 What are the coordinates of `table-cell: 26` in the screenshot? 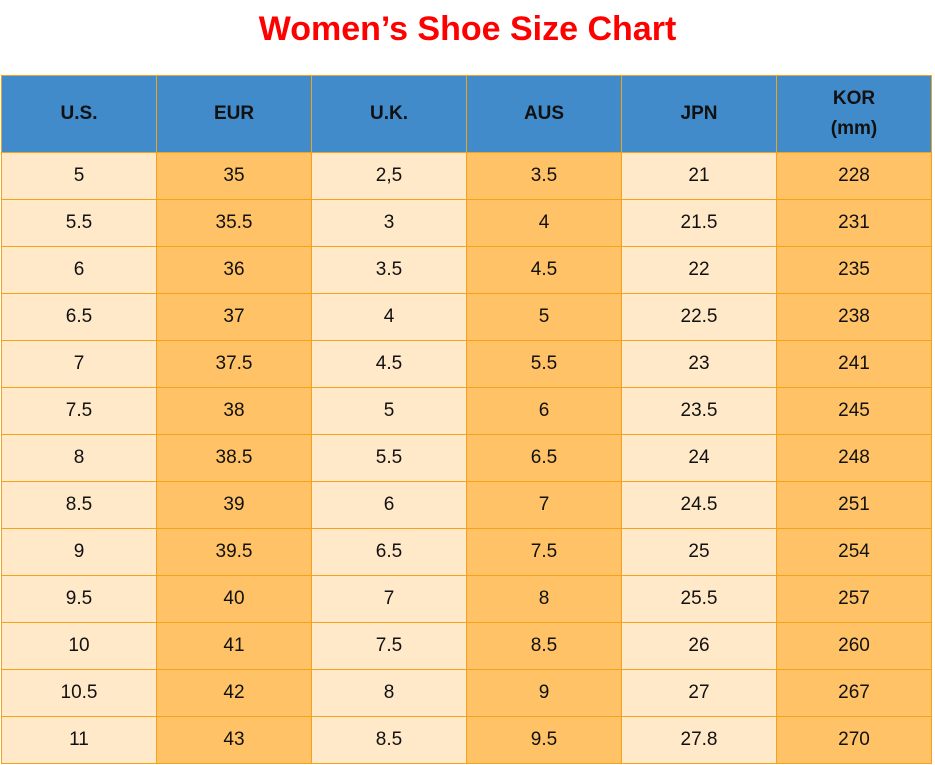 It's located at (699, 646).